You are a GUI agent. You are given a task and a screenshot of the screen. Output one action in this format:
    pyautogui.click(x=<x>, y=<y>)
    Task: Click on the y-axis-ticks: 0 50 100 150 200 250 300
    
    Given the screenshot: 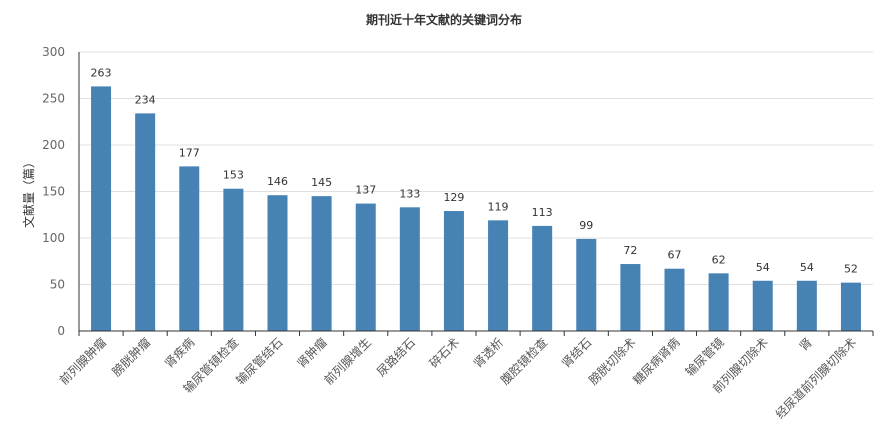 What is the action you would take?
    pyautogui.click(x=53, y=191)
    